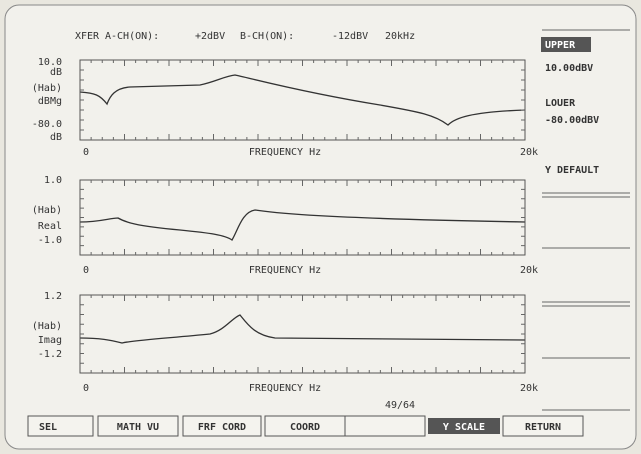 The width and height of the screenshot is (641, 454). I want to click on magnitude-curve, so click(302, 100).